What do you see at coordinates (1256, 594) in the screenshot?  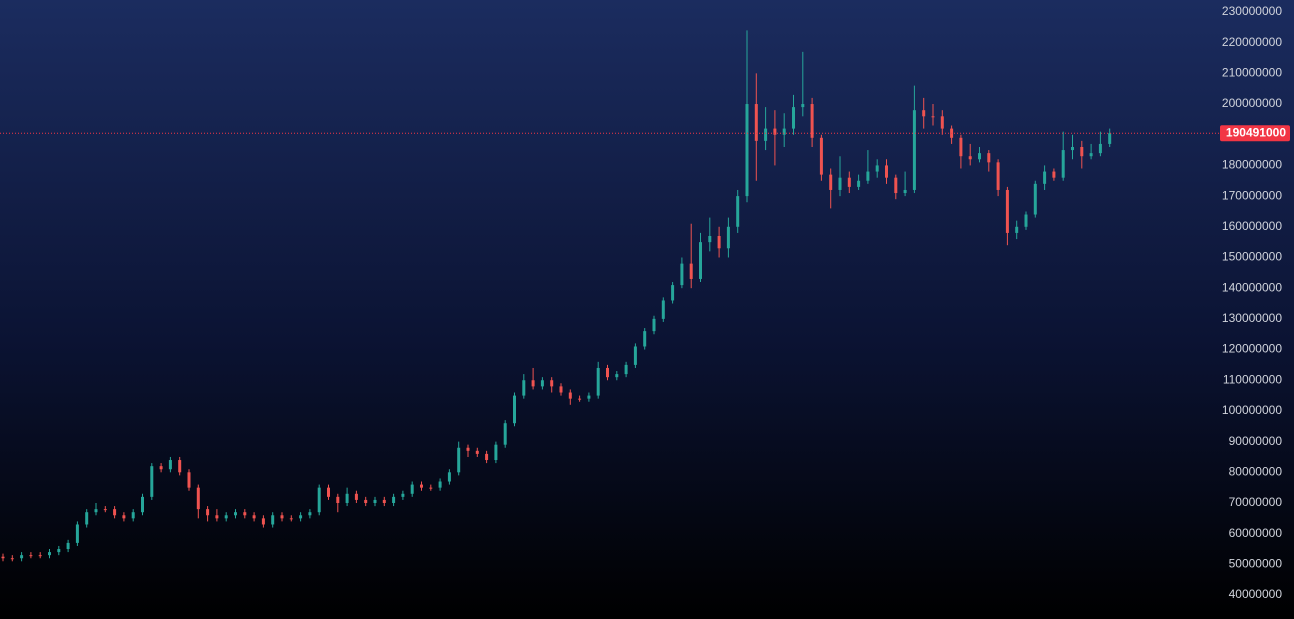 I see `y-tick-label: 40000000` at bounding box center [1256, 594].